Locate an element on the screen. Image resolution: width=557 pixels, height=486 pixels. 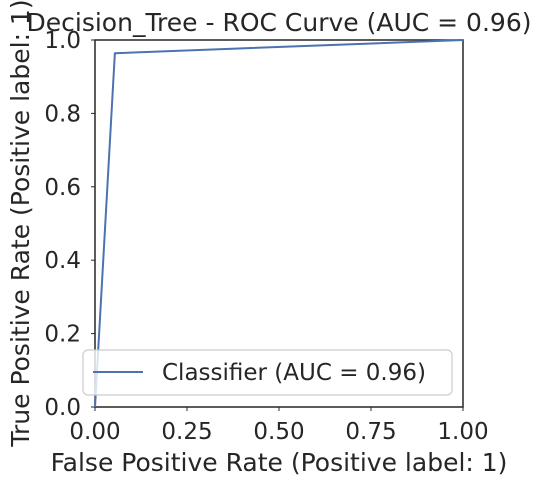
x-tick-label: 0.50 is located at coordinates (278, 432).